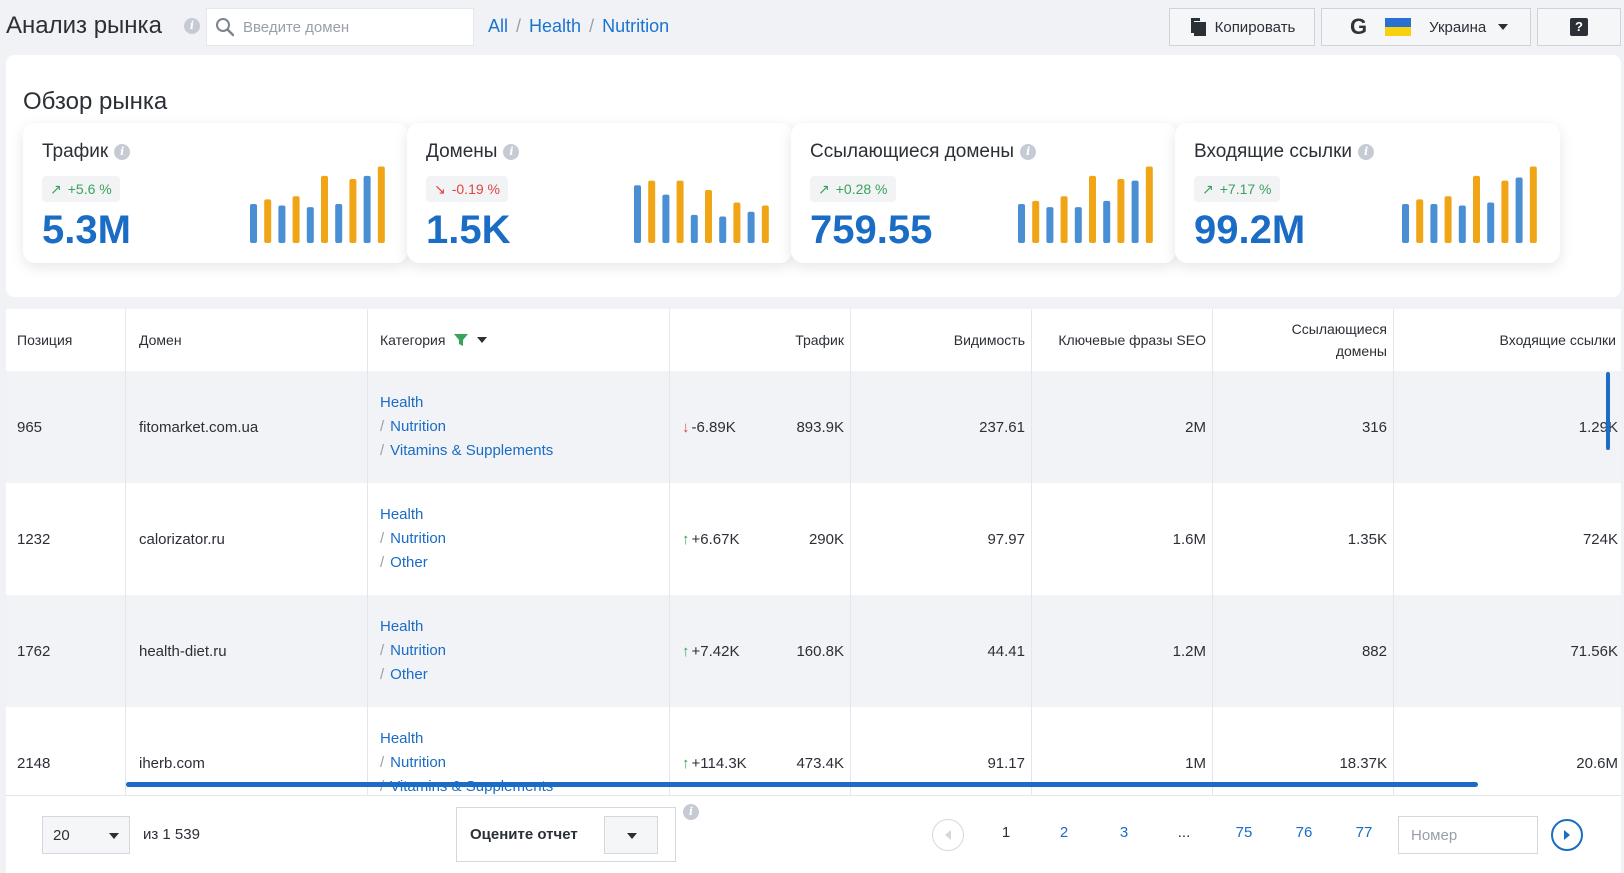  Describe the element at coordinates (1363, 763) in the screenshot. I see `referring-domains-cell: 18.37K` at that location.